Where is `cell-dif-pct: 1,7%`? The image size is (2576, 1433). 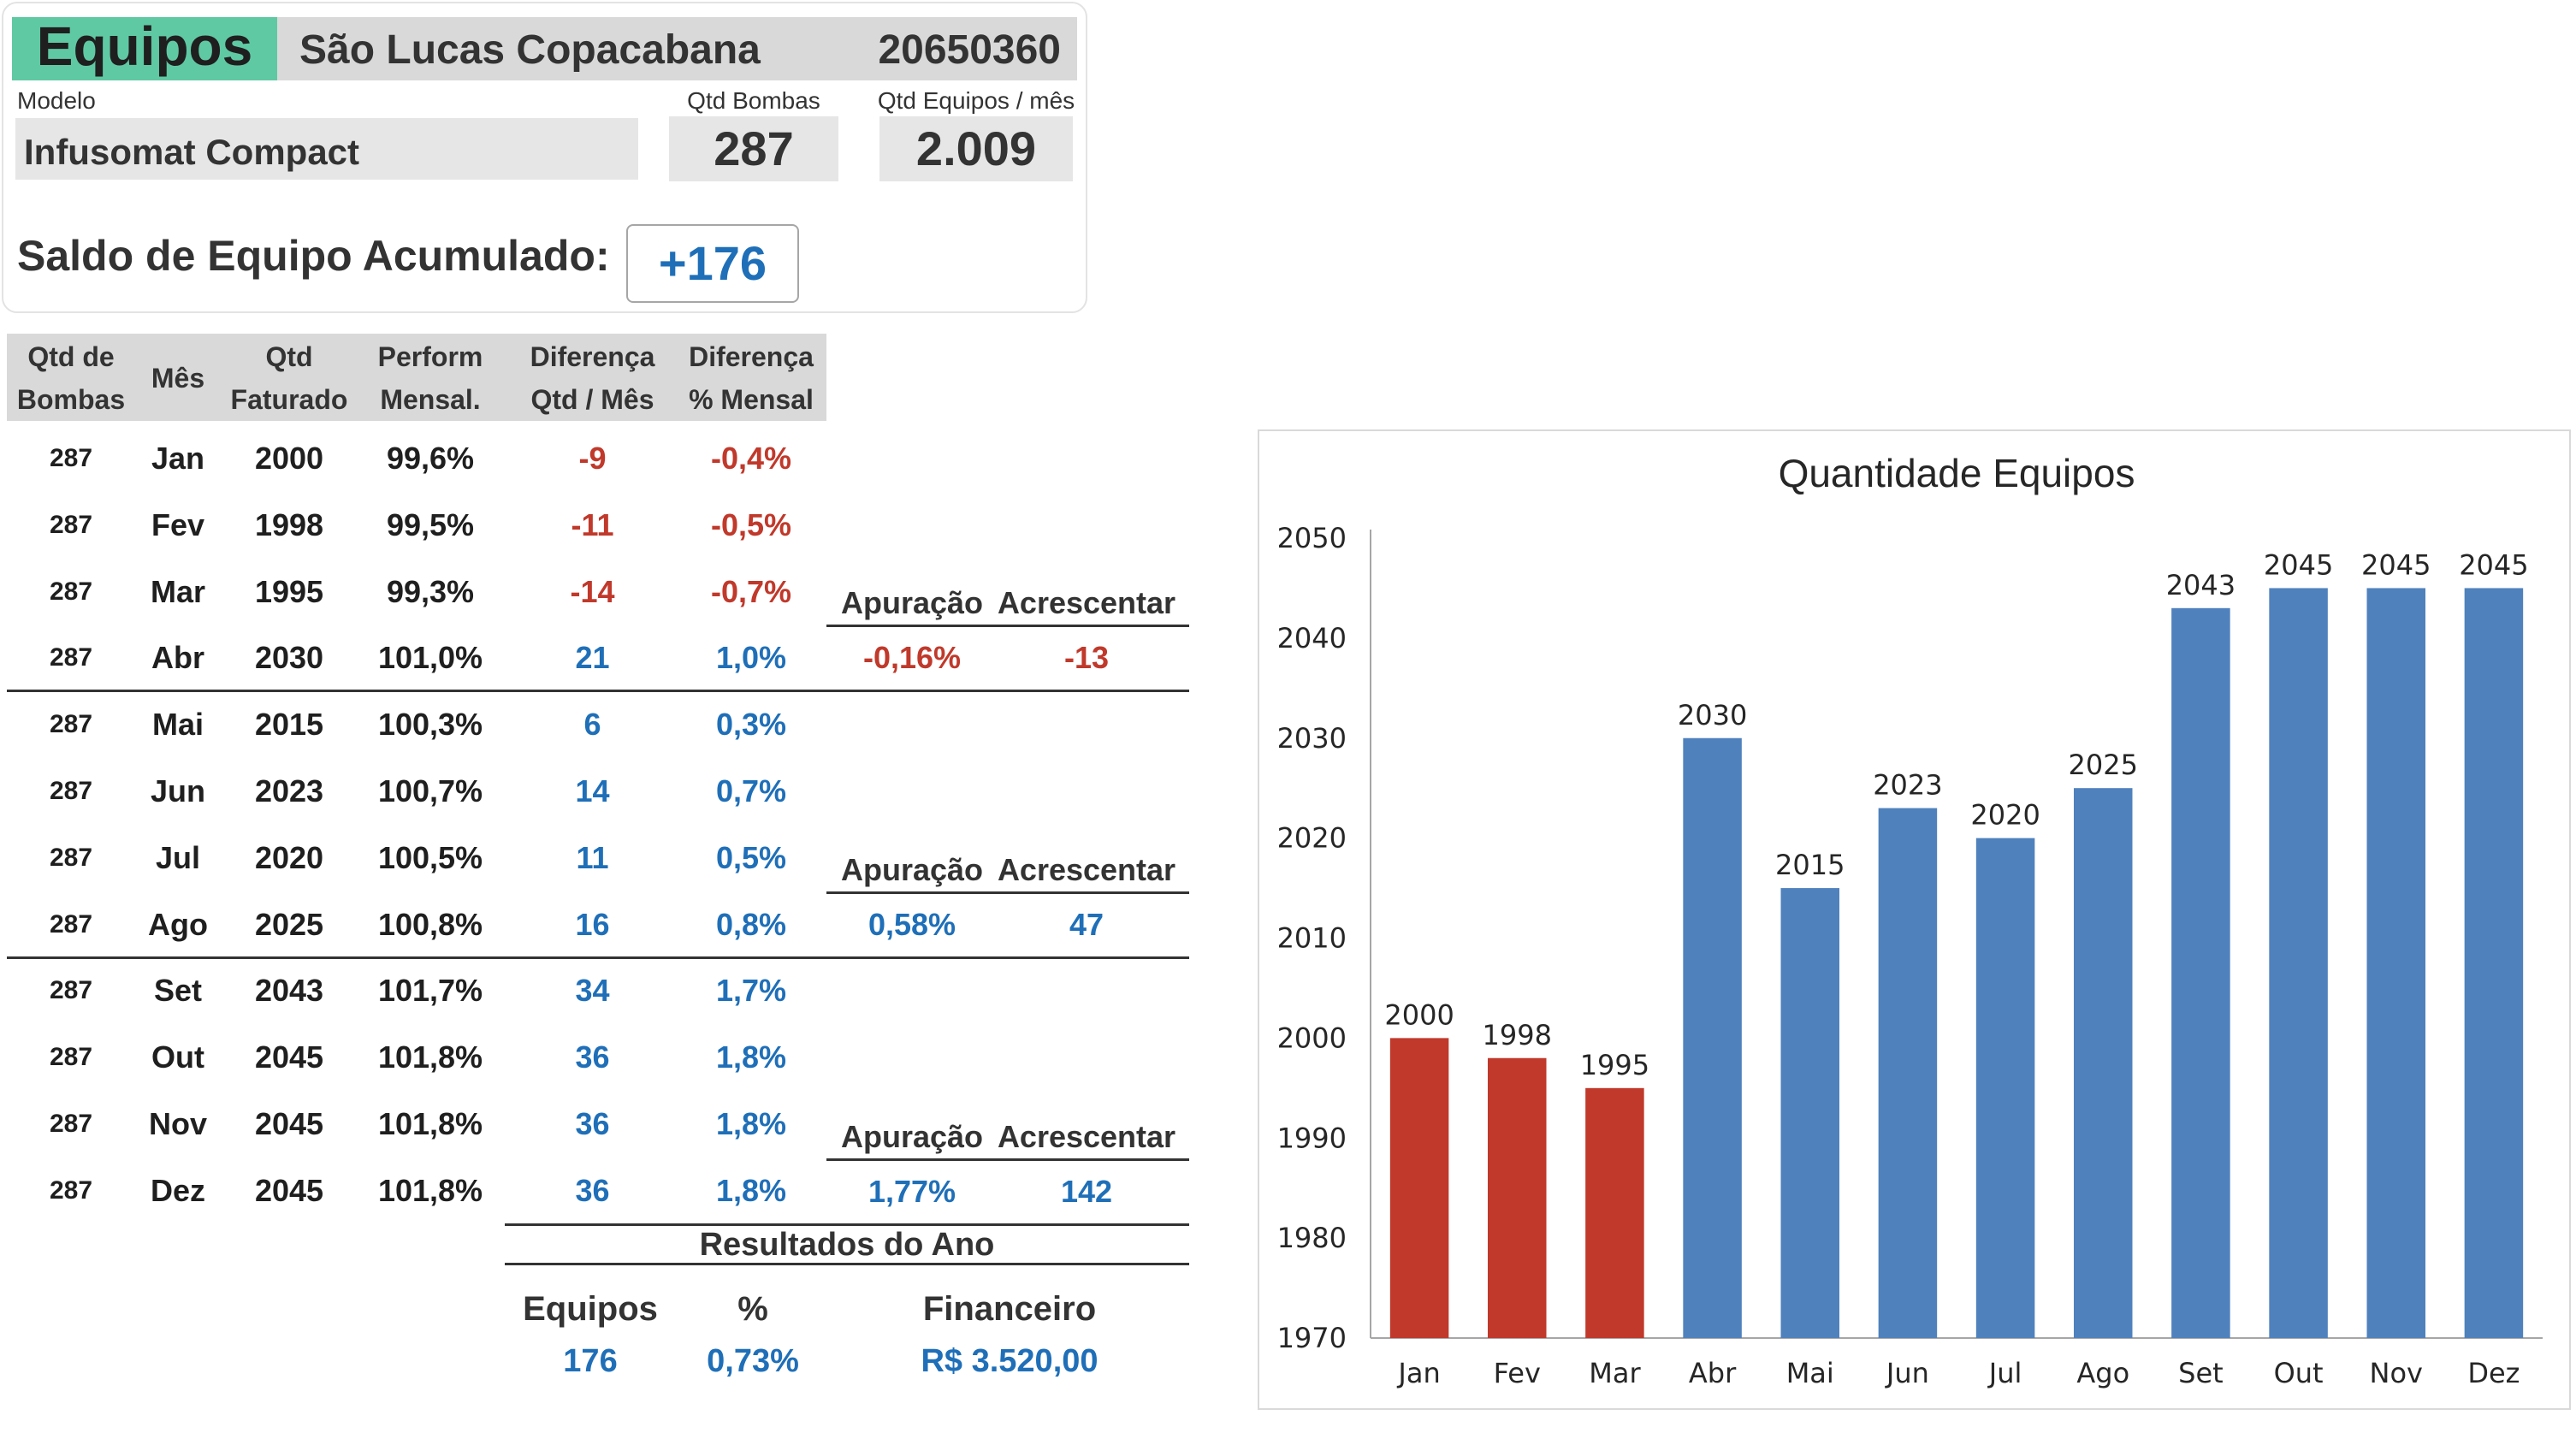
cell-dif-pct: 1,7% is located at coordinates (751, 991).